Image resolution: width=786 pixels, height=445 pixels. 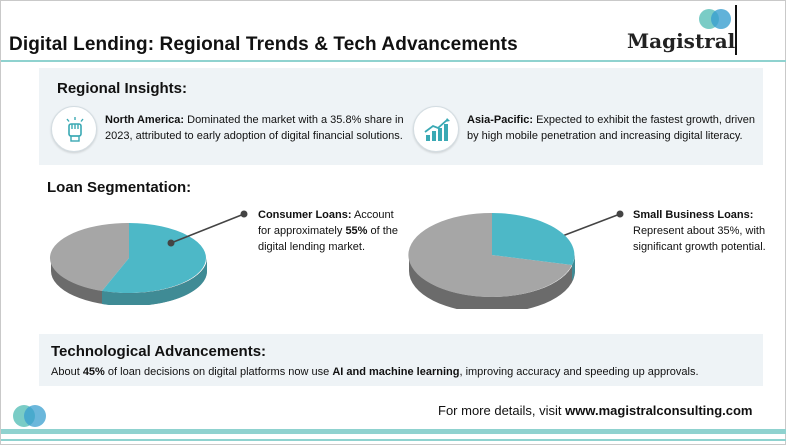 What do you see at coordinates (490, 254) in the screenshot?
I see `sb-pie-rest` at bounding box center [490, 254].